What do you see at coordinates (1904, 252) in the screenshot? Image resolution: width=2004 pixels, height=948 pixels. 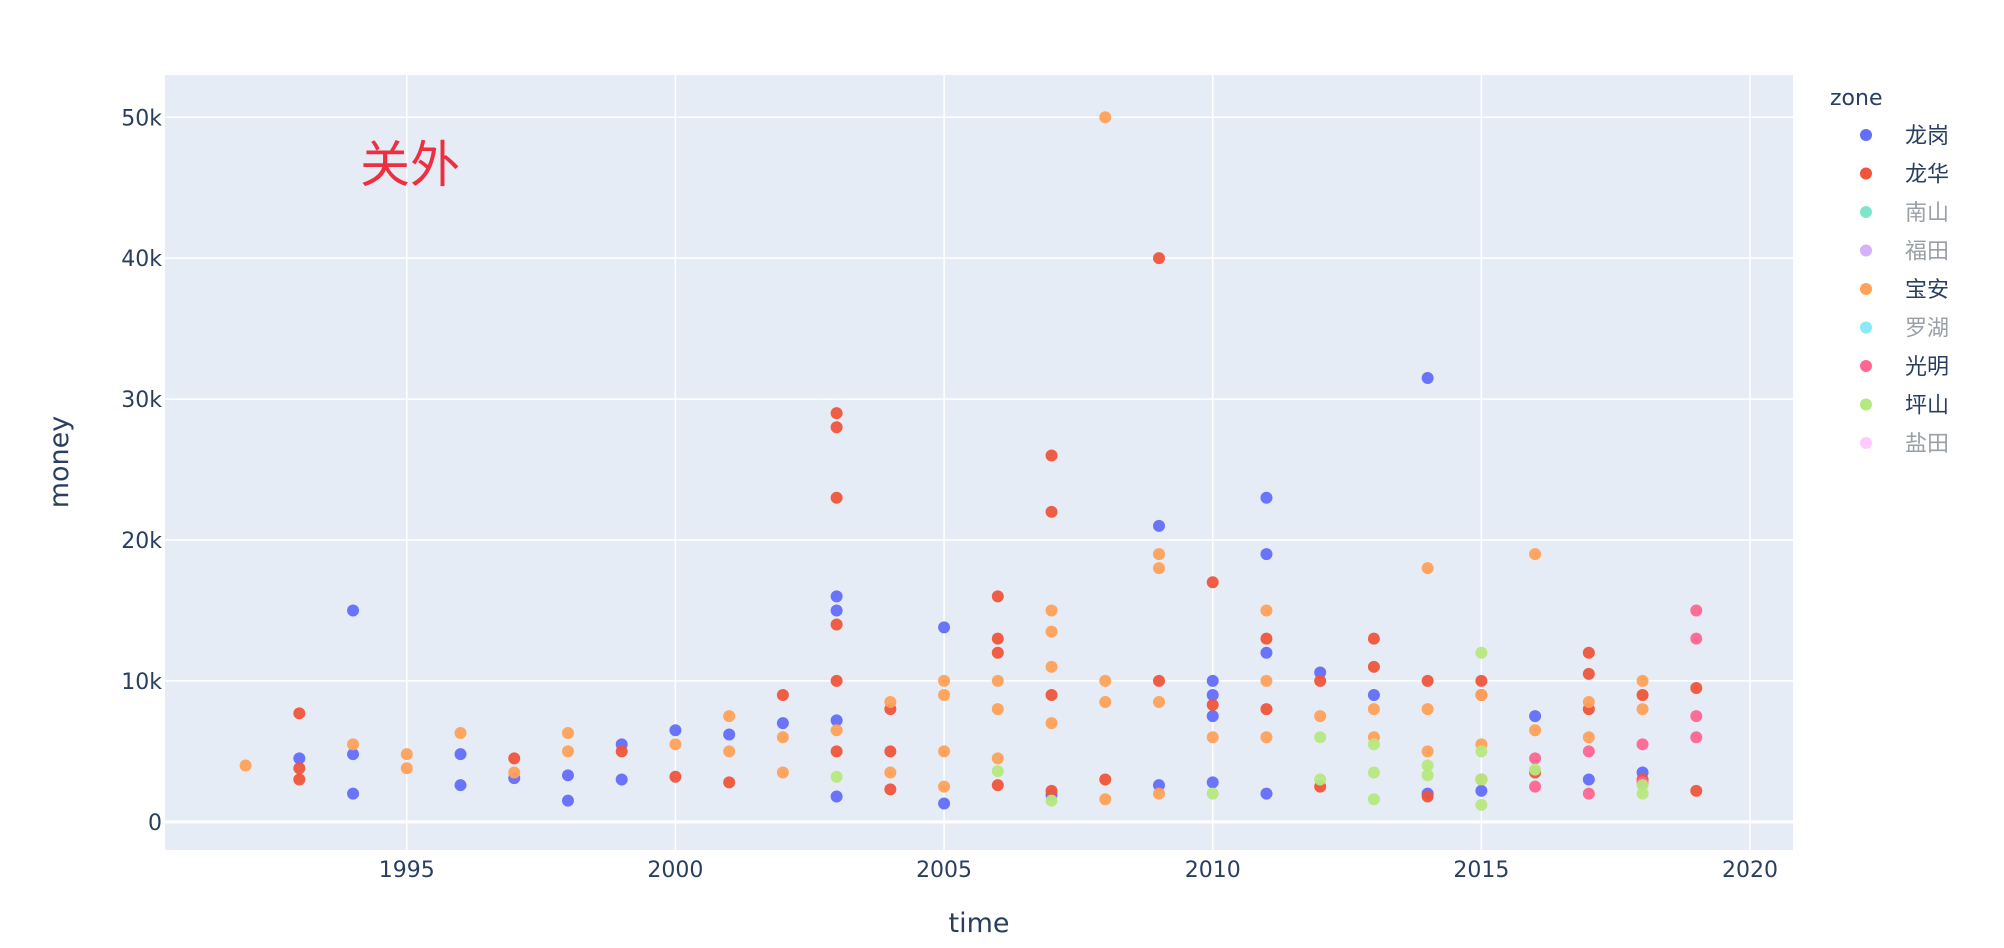 I see `legend-item: 福田` at bounding box center [1904, 252].